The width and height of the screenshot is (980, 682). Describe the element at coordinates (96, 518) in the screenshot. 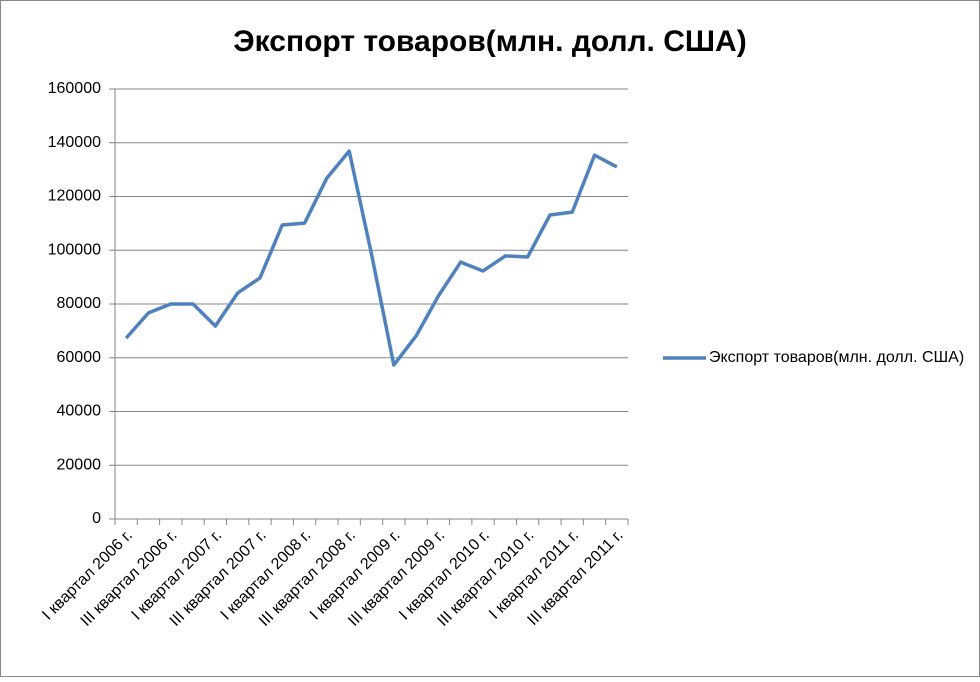

I see `y-tick-label: 0` at that location.